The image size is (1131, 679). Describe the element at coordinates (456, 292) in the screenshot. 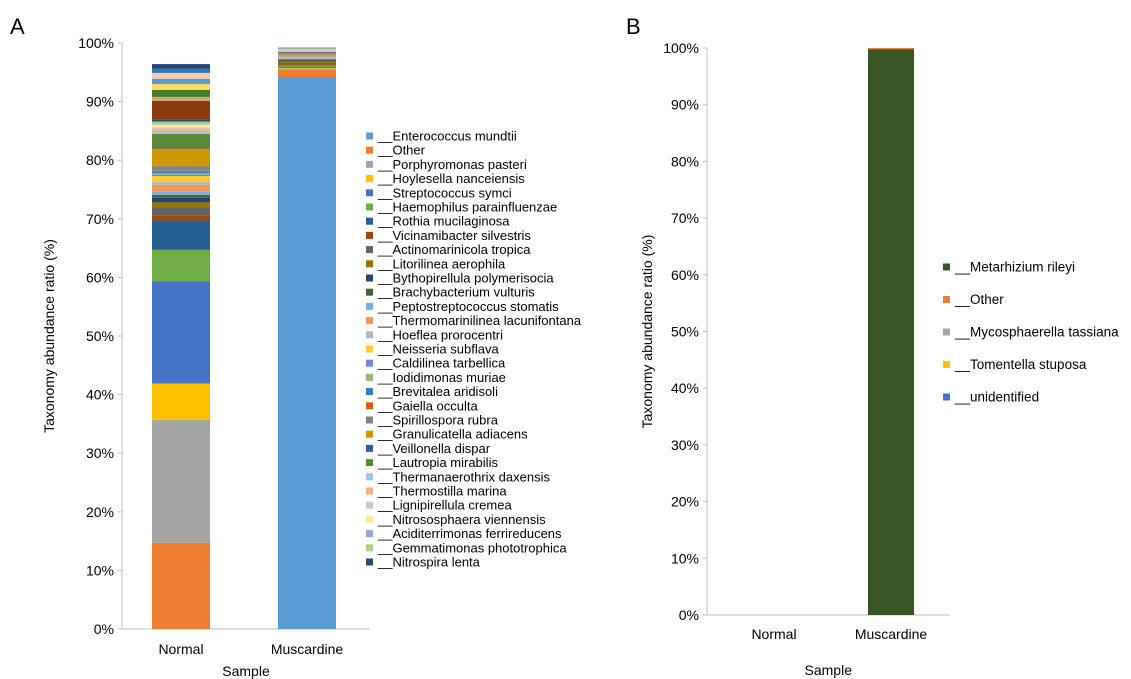

I see `legend-label: __Brachybacterium vulturis` at that location.